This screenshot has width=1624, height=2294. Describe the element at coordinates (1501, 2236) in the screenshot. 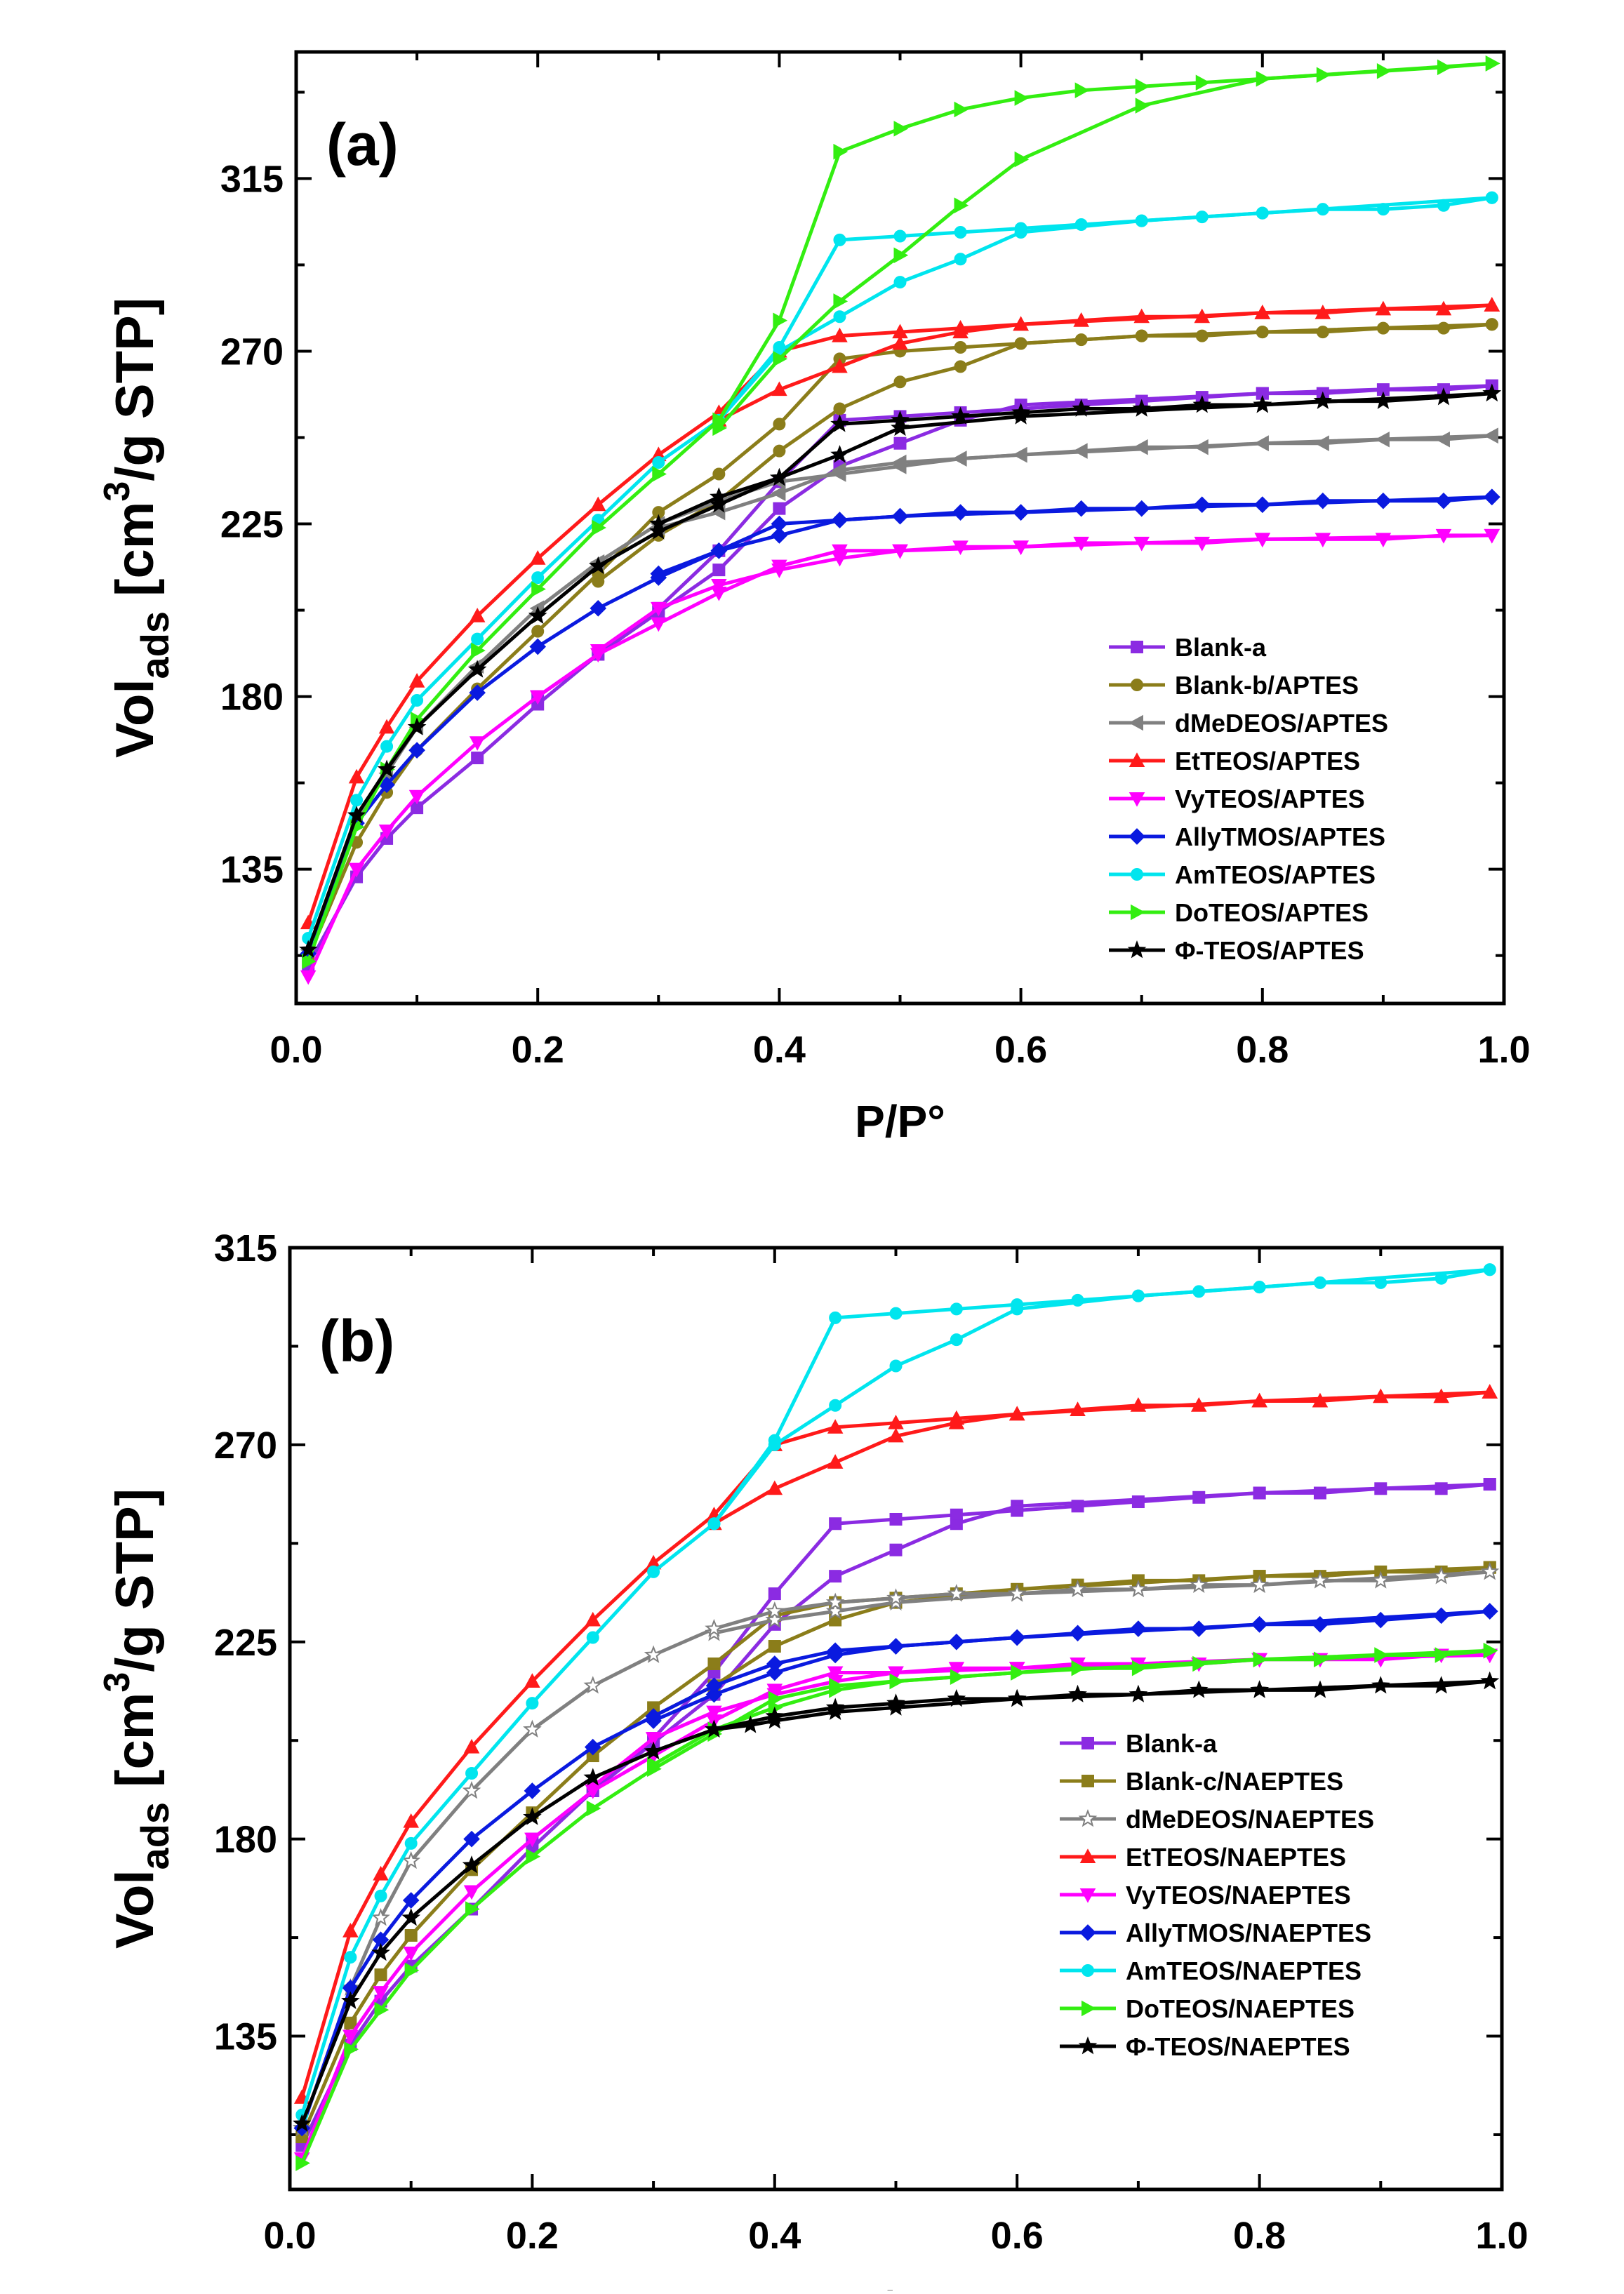

I see `x-tick-label: 1.0` at that location.